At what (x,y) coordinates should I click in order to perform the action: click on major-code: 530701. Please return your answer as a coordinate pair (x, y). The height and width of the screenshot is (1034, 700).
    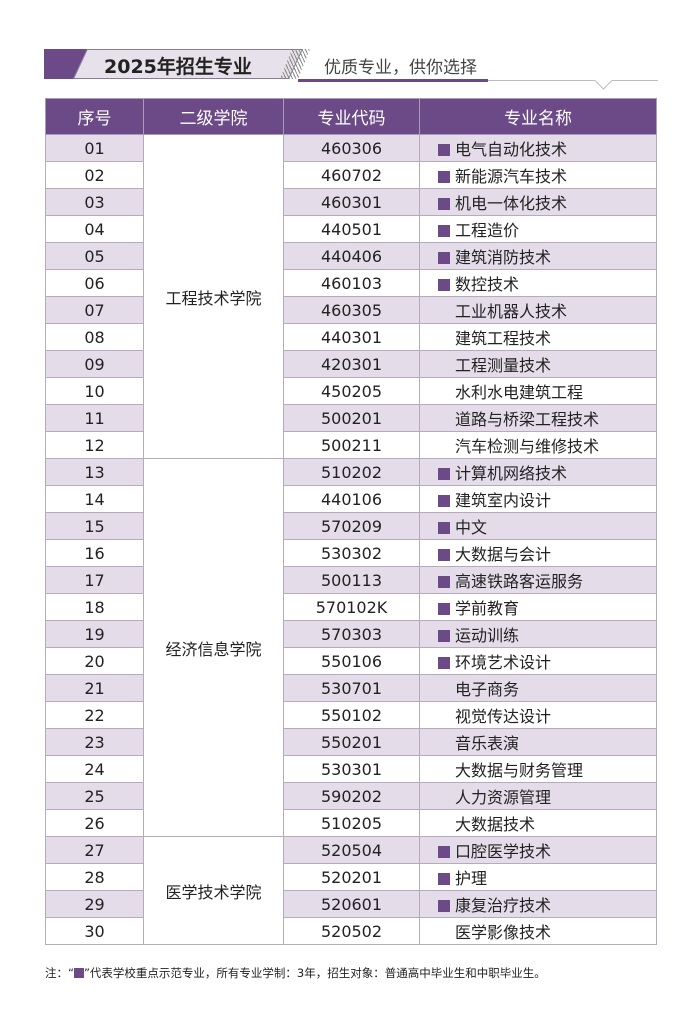
    Looking at the image, I should click on (351, 688).